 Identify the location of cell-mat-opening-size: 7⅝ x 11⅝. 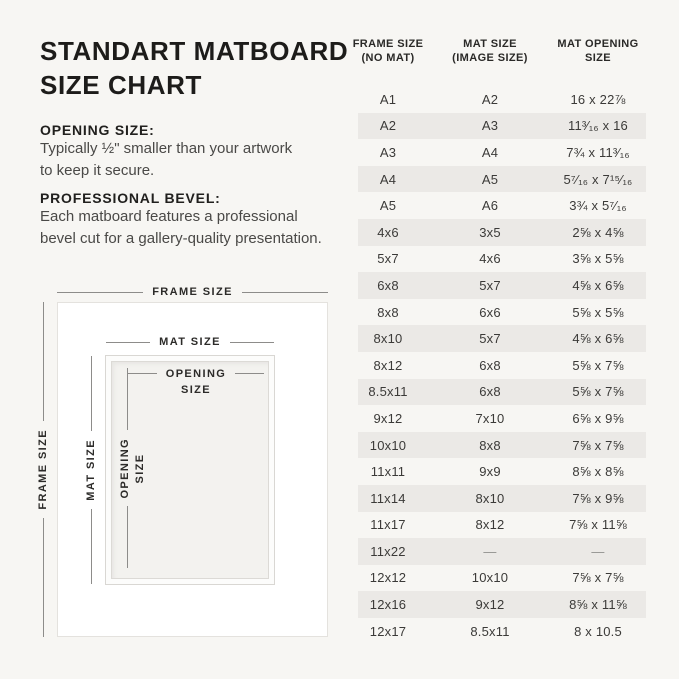
(598, 525).